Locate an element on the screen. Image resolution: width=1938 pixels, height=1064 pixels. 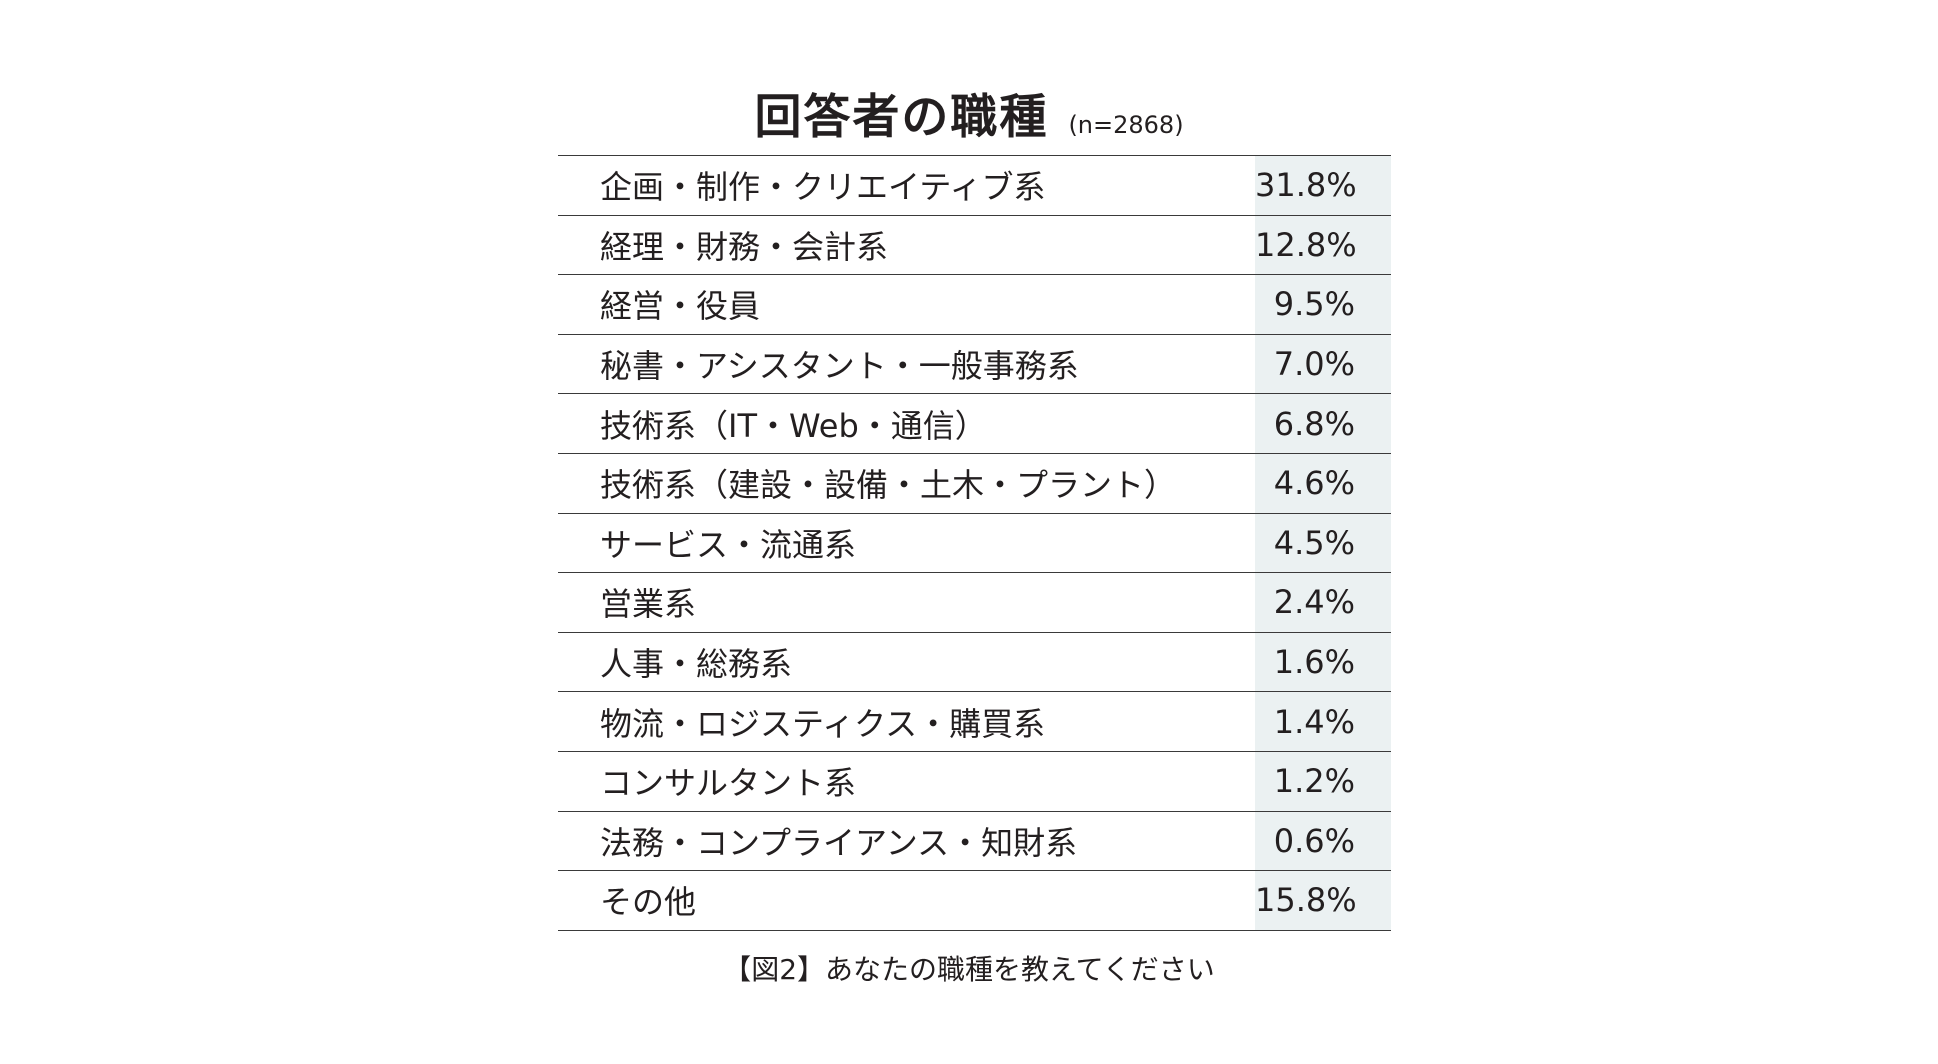
table-row: コンサルタント系 1.2% is located at coordinates (974, 781).